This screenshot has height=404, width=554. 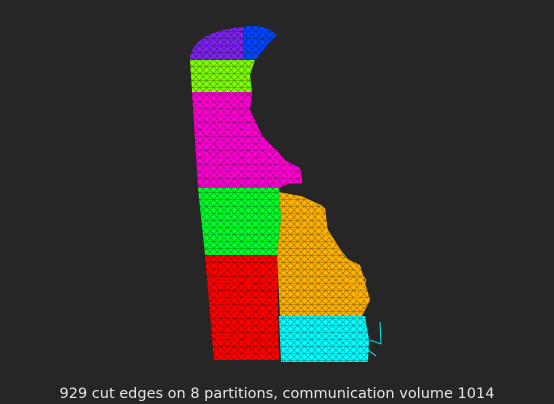 I want to click on region-blue, so click(x=260, y=43).